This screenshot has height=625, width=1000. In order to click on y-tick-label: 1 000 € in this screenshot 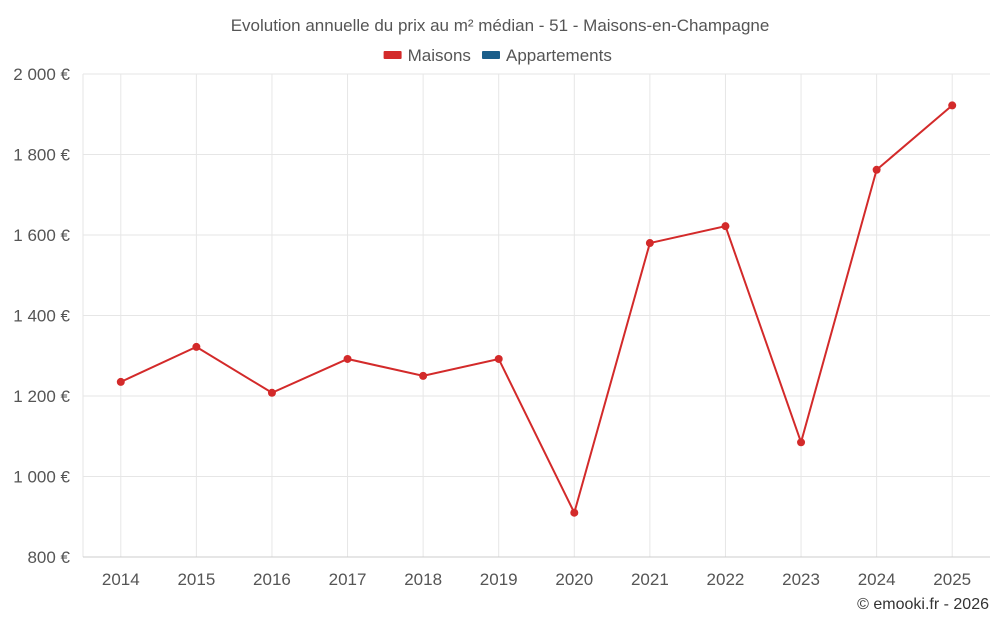, I will do `click(41, 477)`.